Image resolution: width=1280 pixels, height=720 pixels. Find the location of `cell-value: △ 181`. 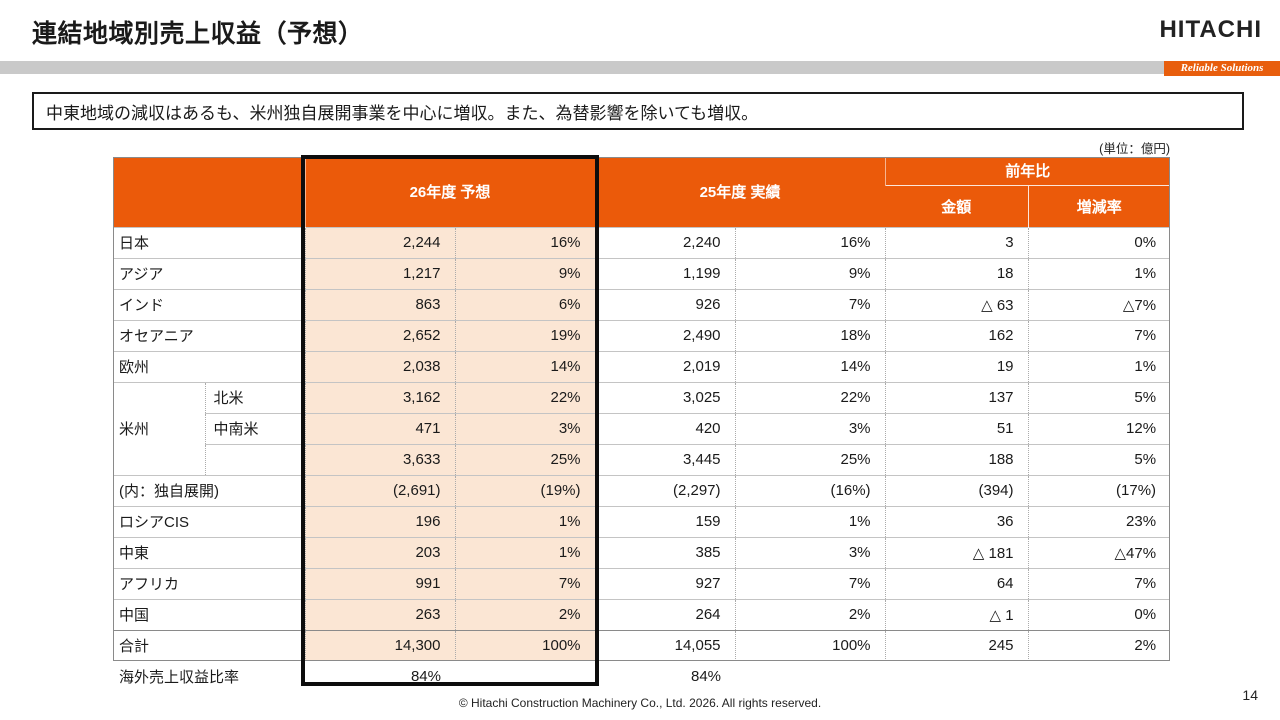

cell-value: △ 181 is located at coordinates (956, 552).